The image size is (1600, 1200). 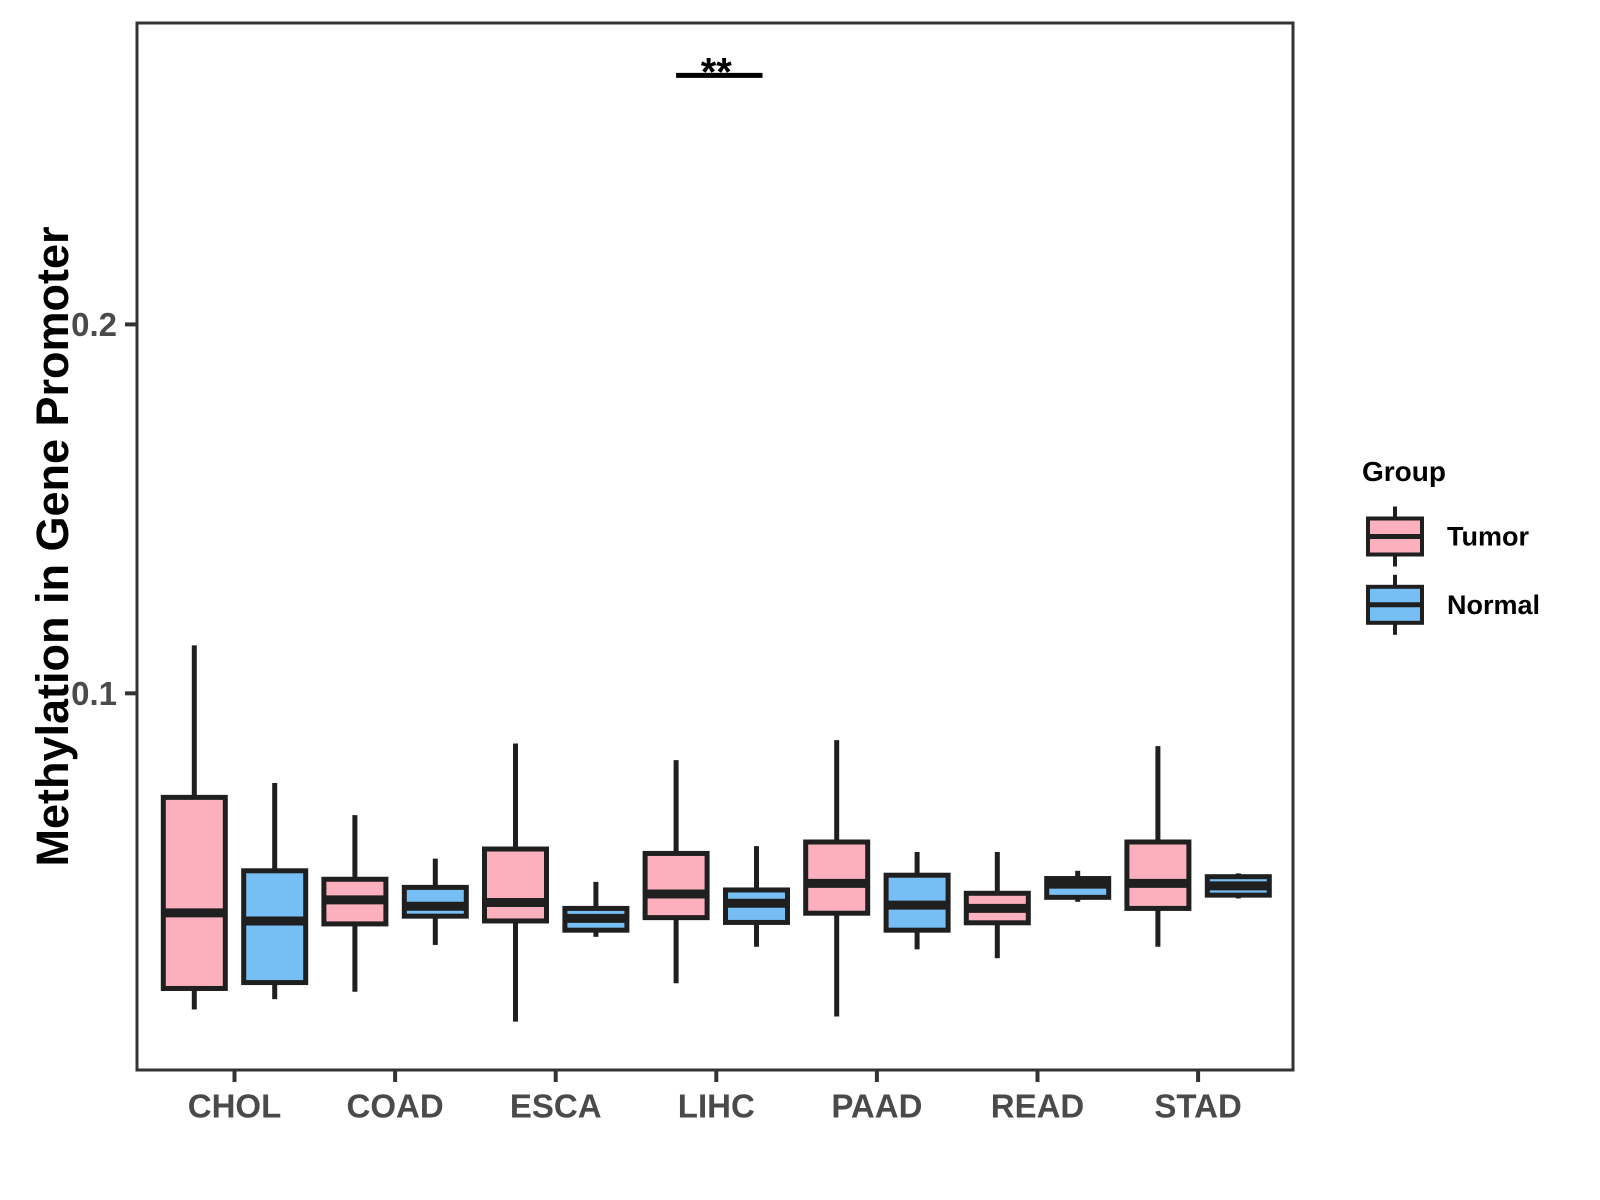 I want to click on x-tick-label-STAD: STAD, so click(x=1197, y=1106).